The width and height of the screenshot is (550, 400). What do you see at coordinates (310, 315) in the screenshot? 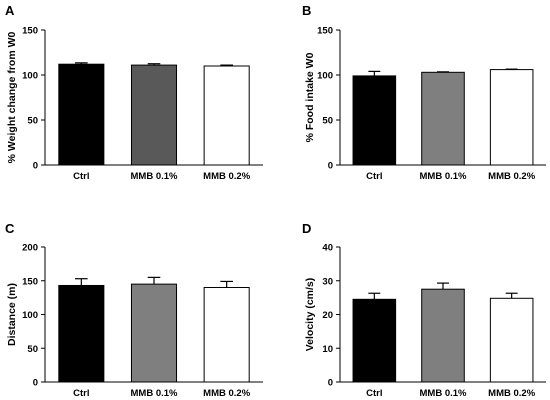
I see `y-axis-label: Velocity (cm/s)` at bounding box center [310, 315].